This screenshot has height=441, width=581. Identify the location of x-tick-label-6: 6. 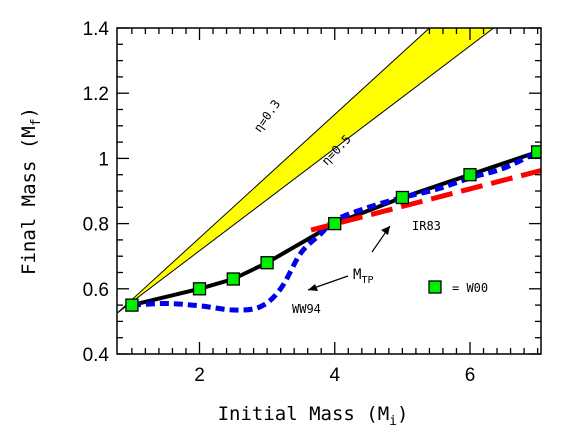
(470, 375).